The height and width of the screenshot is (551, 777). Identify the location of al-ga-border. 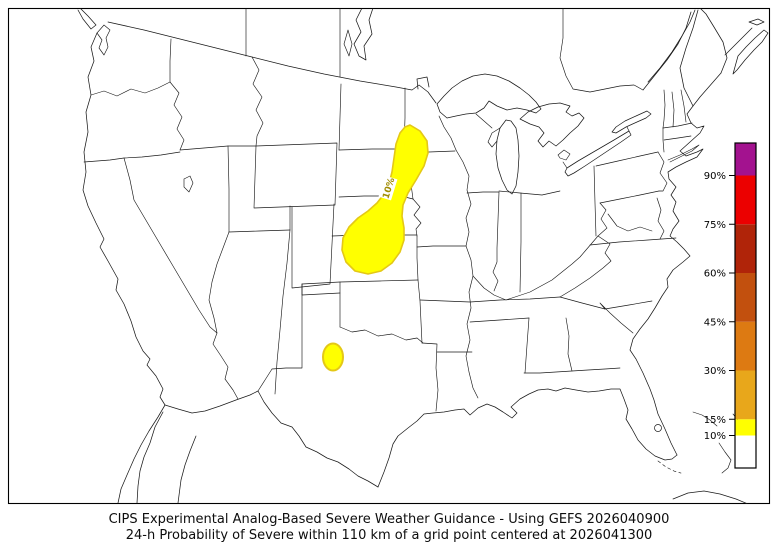
(569, 344).